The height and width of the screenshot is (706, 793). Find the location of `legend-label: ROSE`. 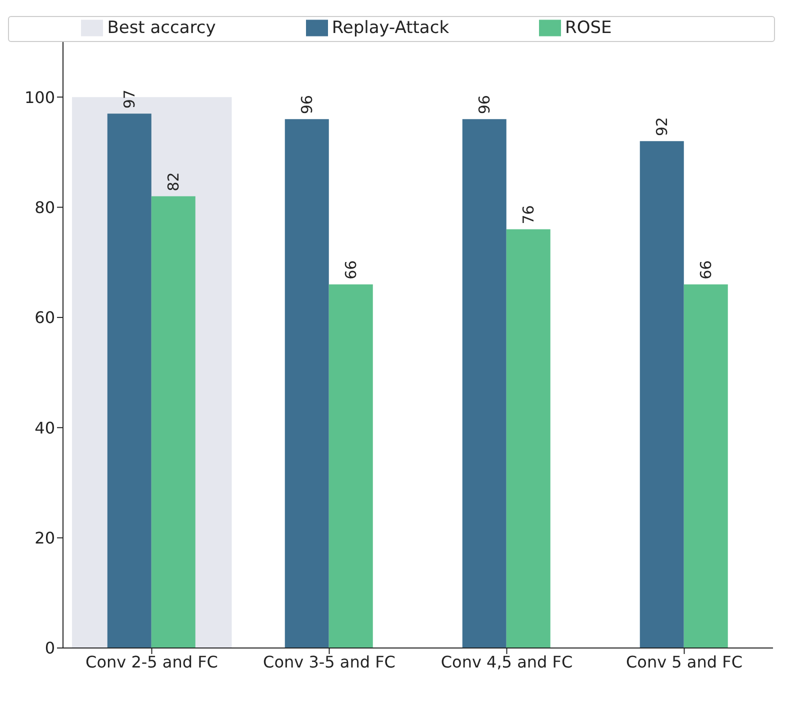

legend-label: ROSE is located at coordinates (588, 28).